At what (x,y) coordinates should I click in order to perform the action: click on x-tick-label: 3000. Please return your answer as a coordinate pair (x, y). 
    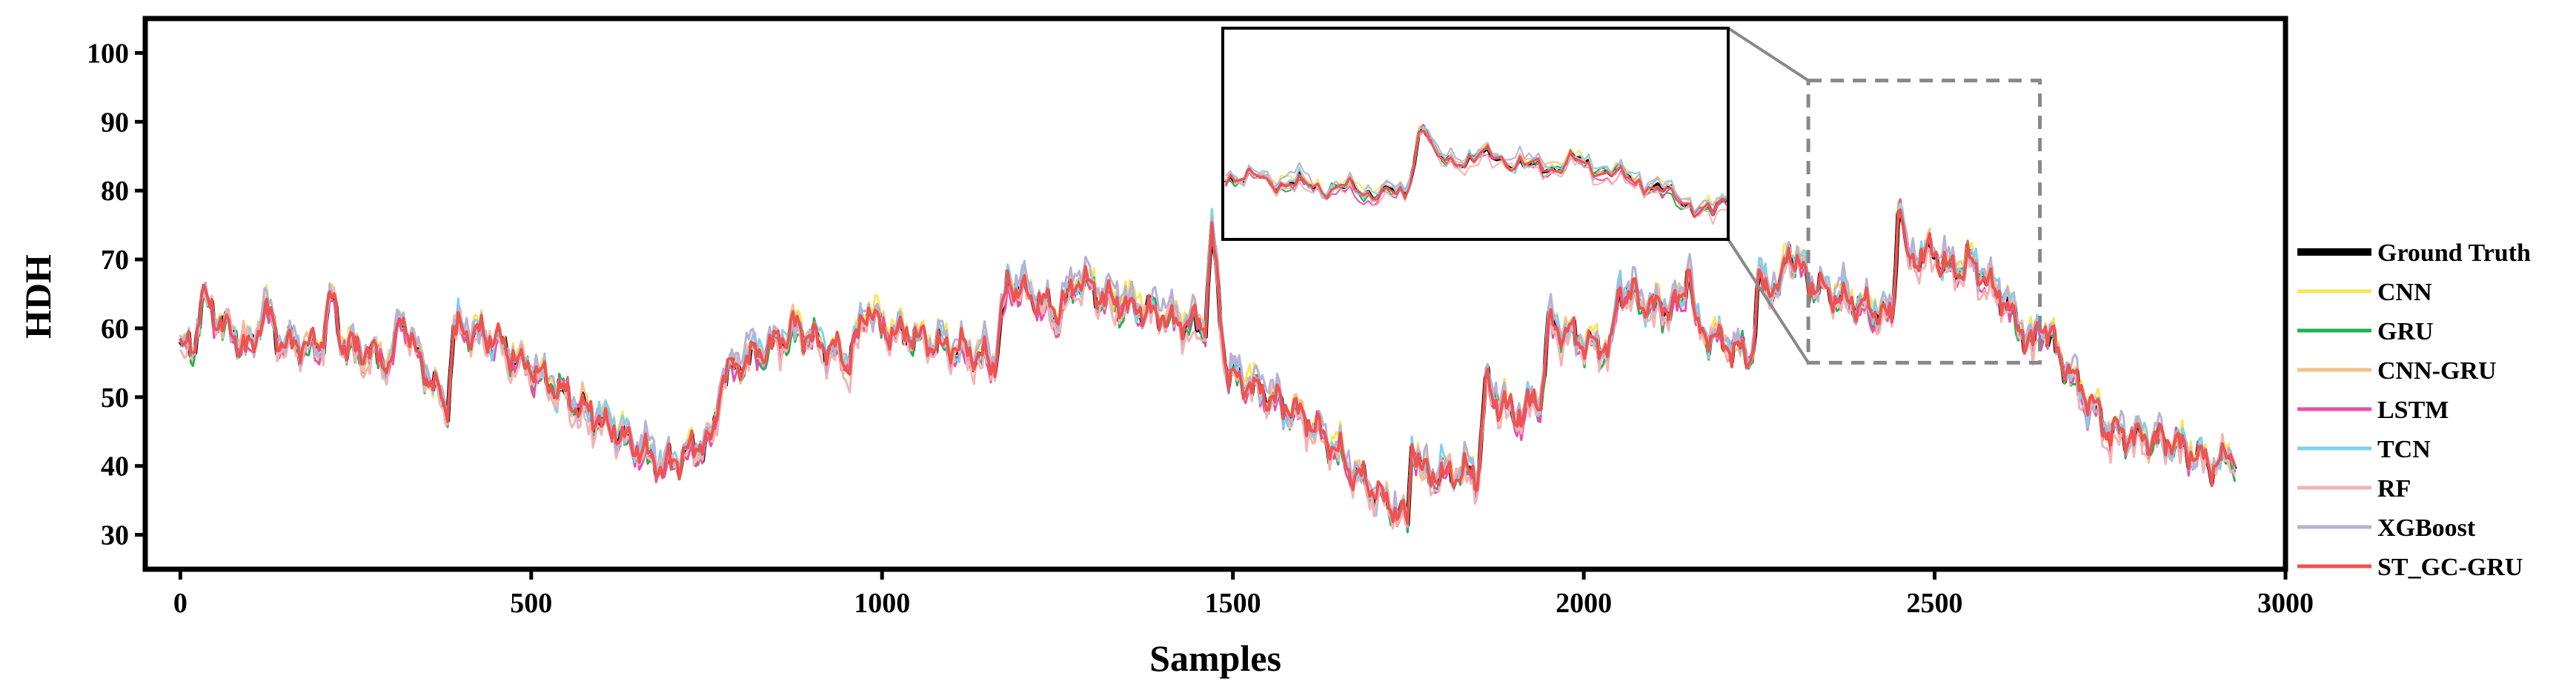
    Looking at the image, I should click on (2285, 604).